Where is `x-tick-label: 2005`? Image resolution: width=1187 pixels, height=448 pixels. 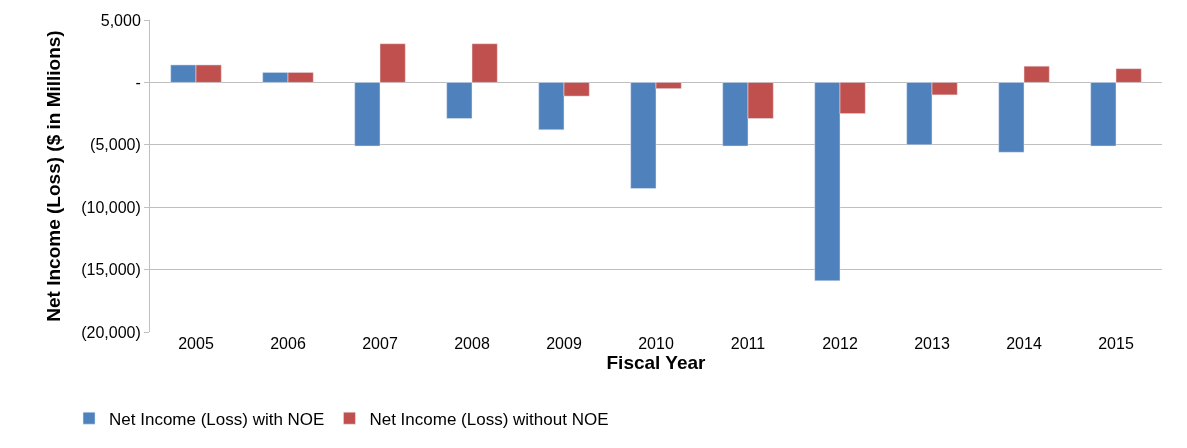
x-tick-label: 2005 is located at coordinates (196, 343).